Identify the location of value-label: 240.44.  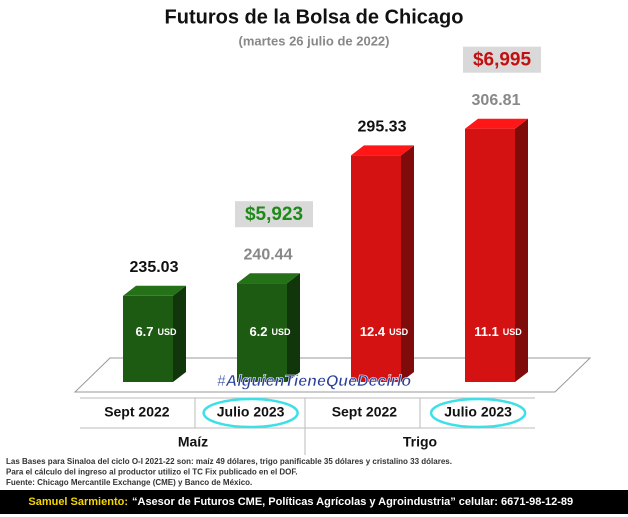
(268, 254).